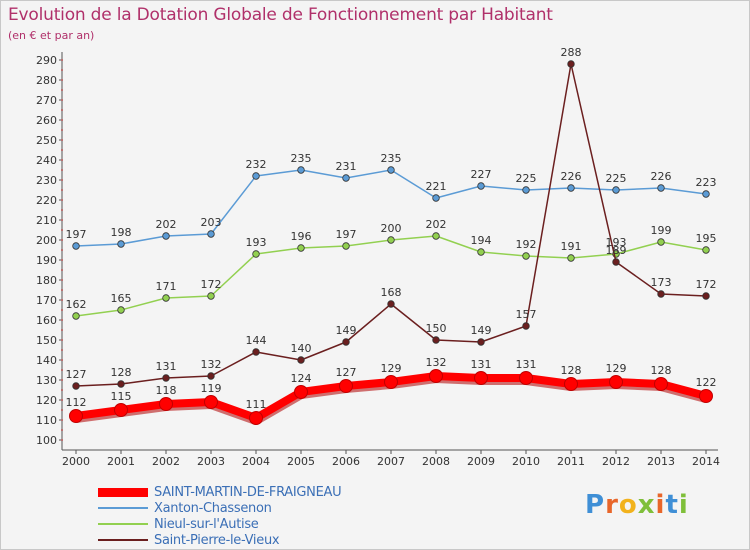  I want to click on data-label: 192, so click(526, 244).